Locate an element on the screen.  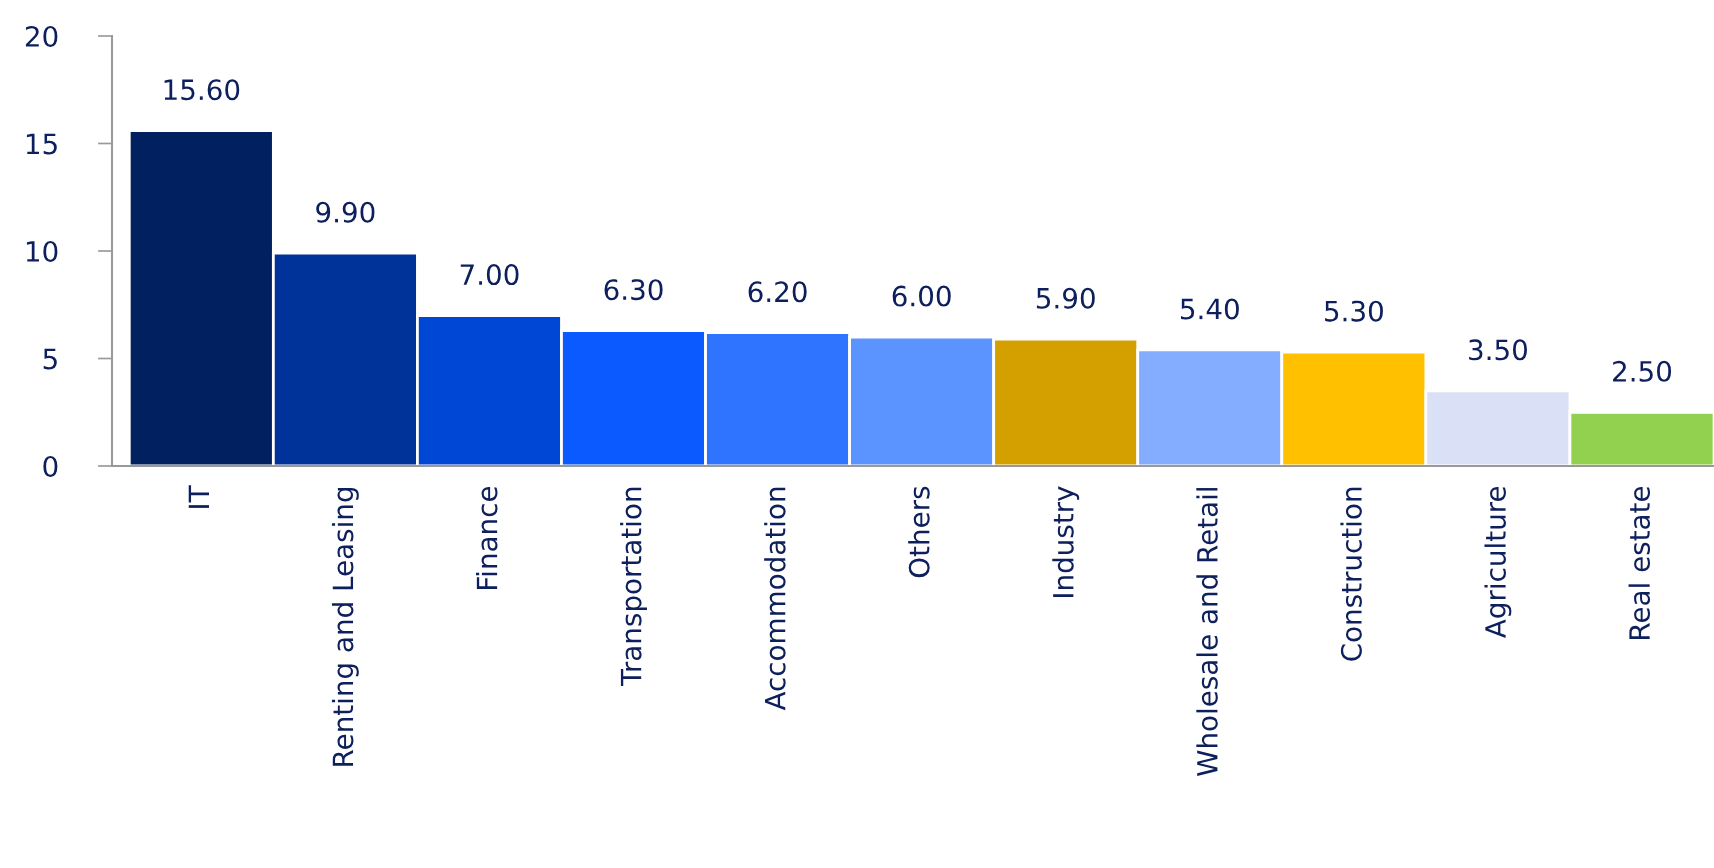
x-tick-label: Construction is located at coordinates (1351, 574).